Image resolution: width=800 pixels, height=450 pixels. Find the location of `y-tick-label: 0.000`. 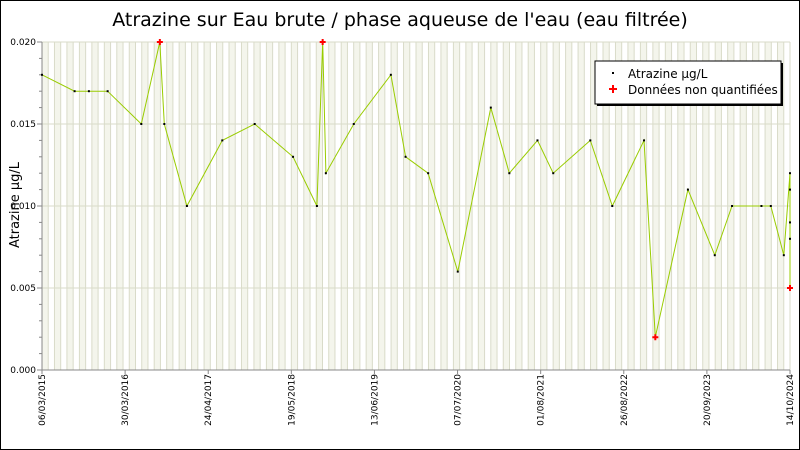

y-tick-label: 0.000 is located at coordinates (23, 371).